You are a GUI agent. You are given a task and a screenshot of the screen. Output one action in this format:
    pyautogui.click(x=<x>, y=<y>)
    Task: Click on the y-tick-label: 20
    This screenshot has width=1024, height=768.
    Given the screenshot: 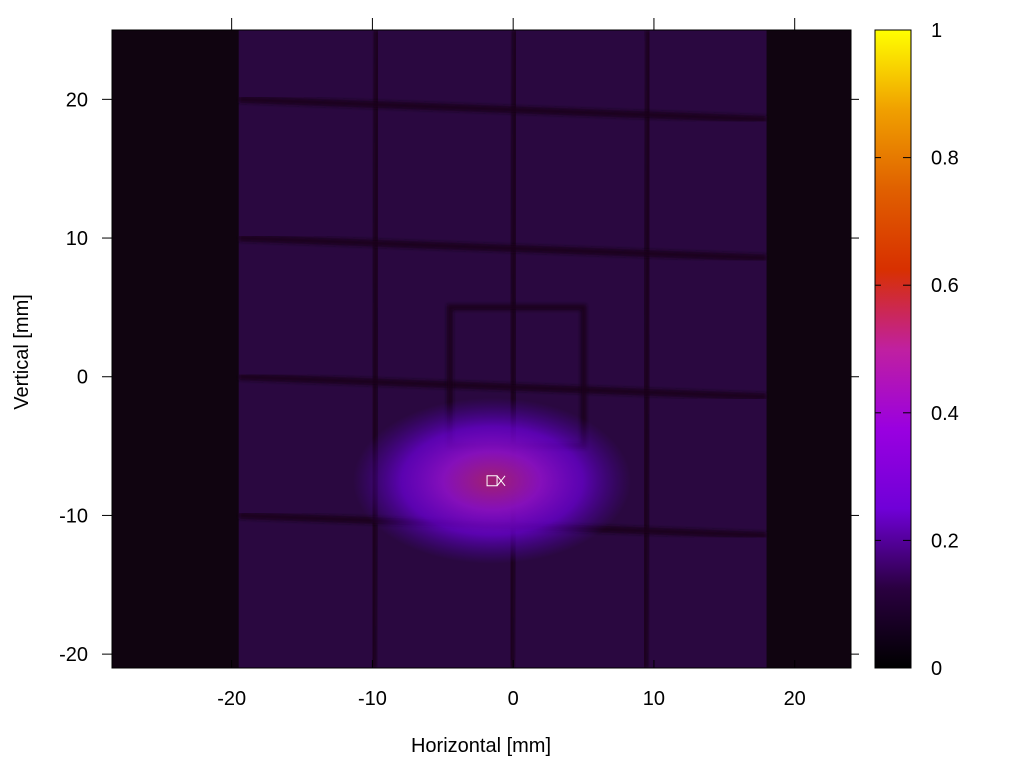 What is the action you would take?
    pyautogui.click(x=77, y=100)
    